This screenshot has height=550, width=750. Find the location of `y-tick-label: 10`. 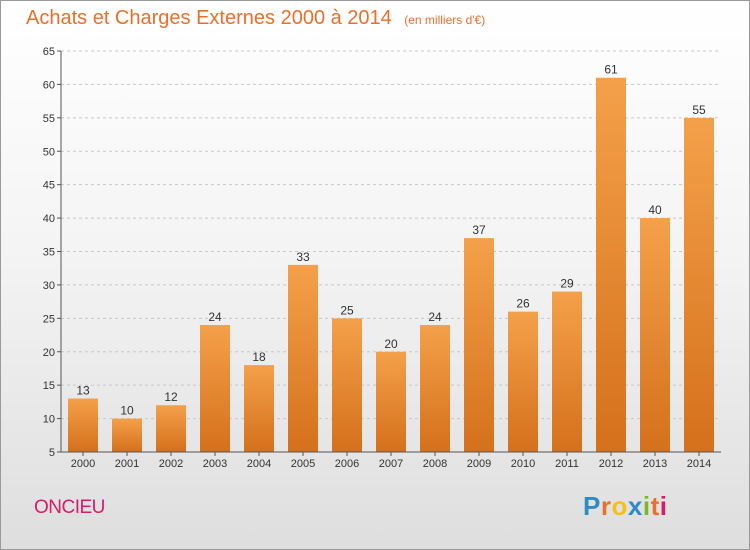

y-tick-label: 10 is located at coordinates (49, 420).